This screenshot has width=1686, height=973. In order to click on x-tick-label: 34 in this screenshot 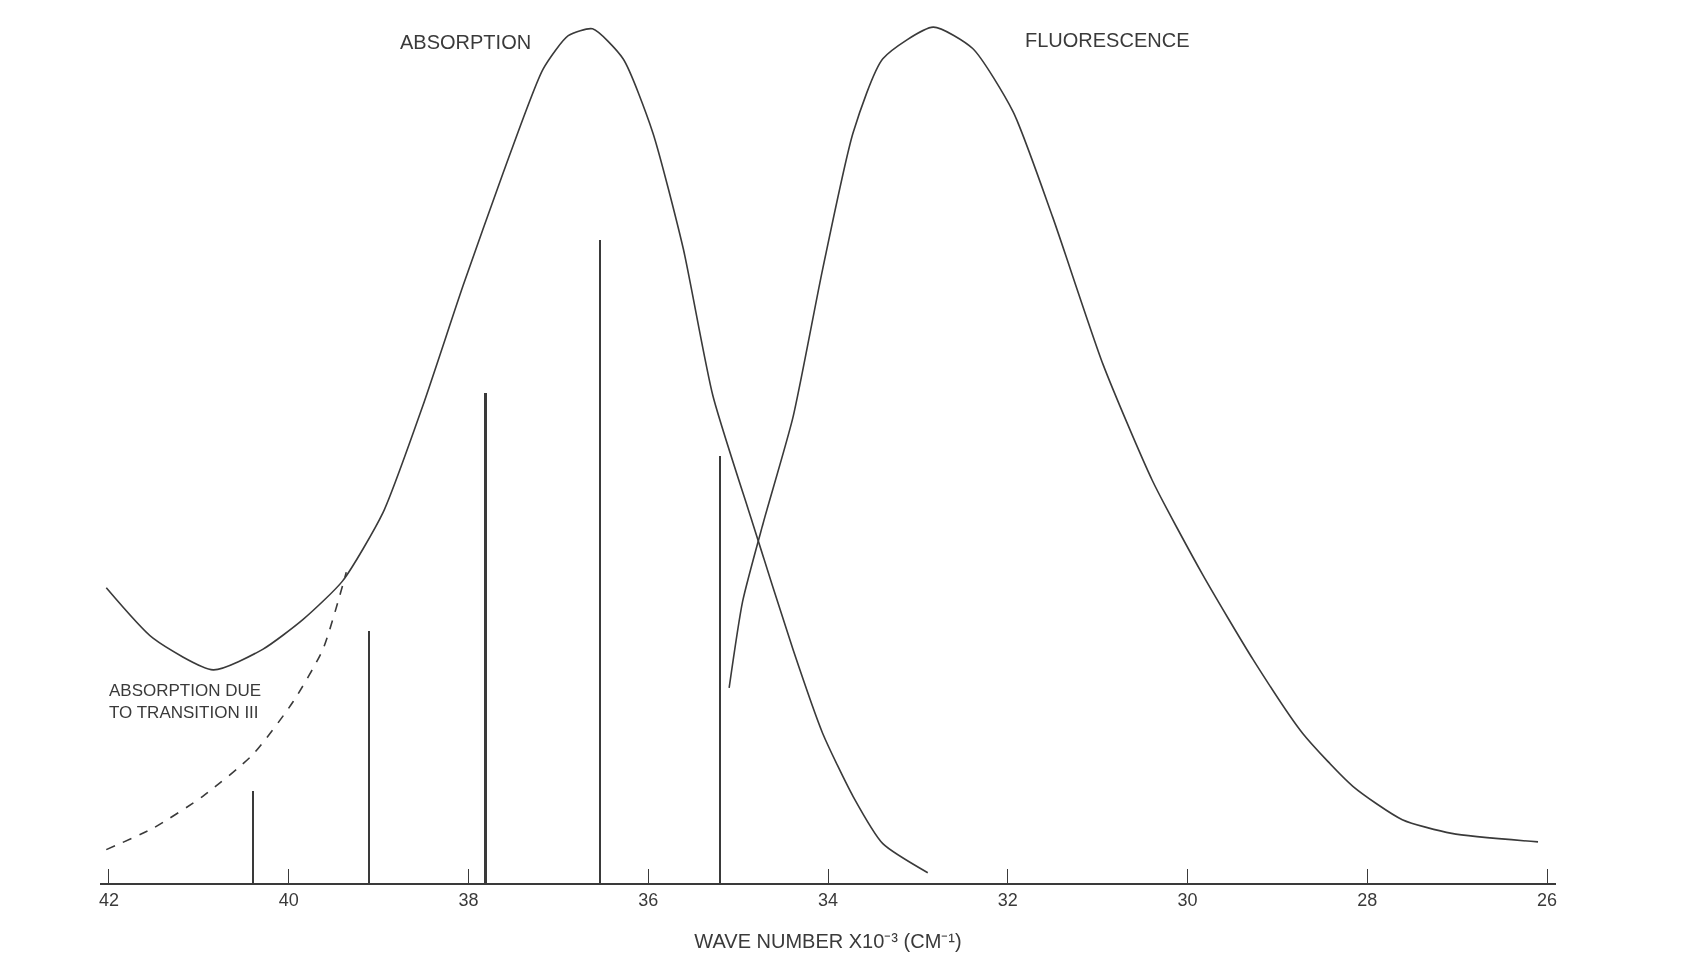, I will do `click(828, 900)`.